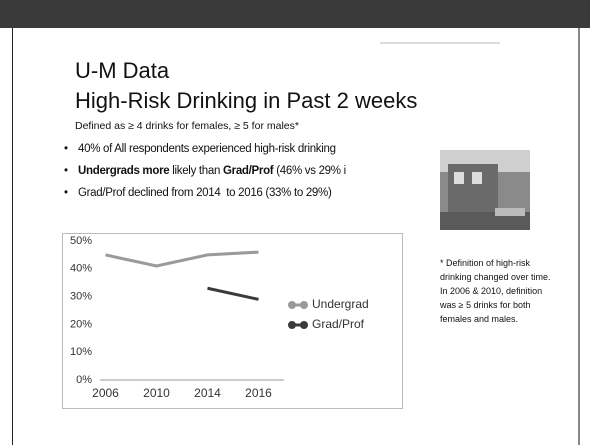  Describe the element at coordinates (491, 291) in the screenshot. I see `footnote-line: In 2006 & 2010, definition` at that location.